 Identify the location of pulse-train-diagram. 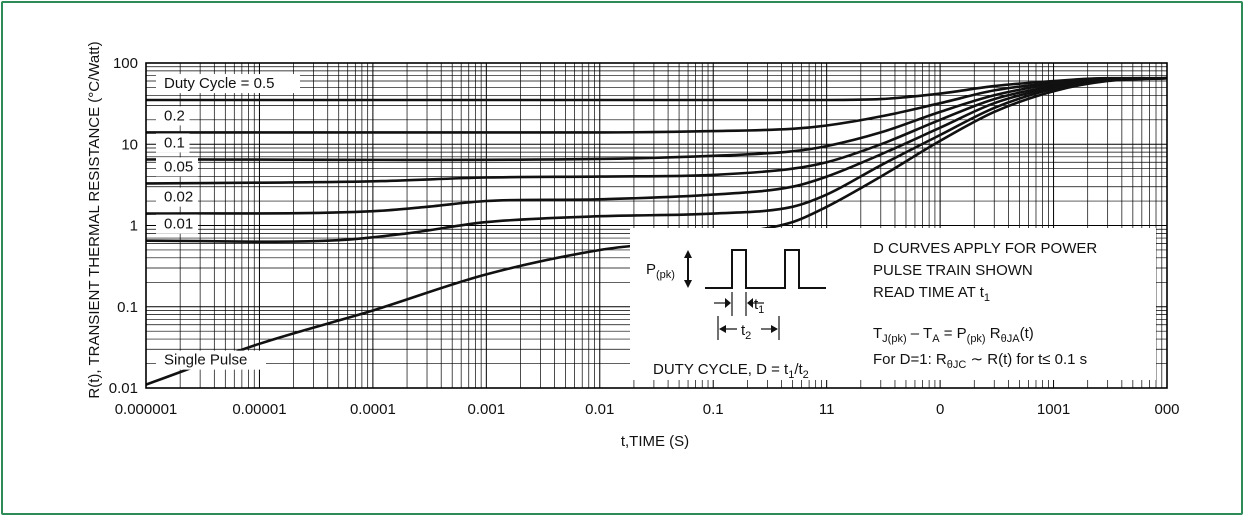
(756, 294).